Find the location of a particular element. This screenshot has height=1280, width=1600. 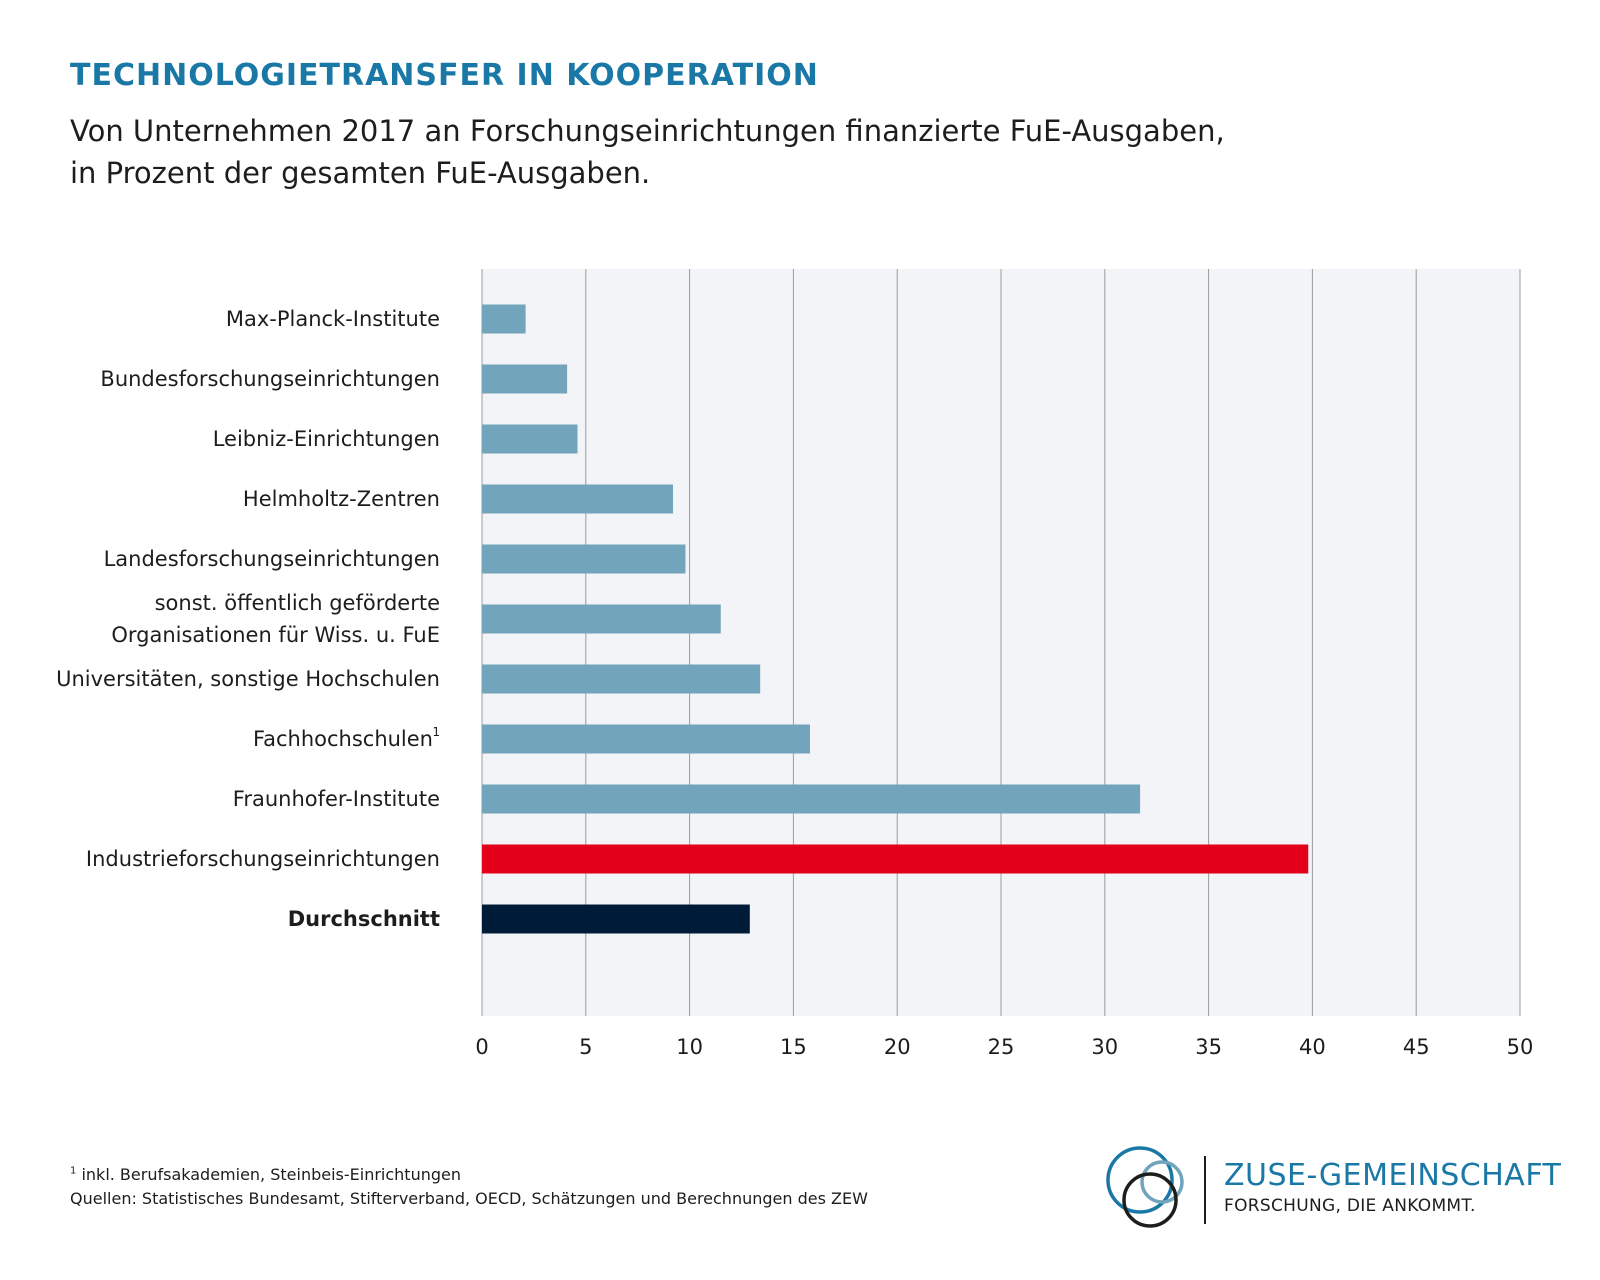

subtitle-line-2: in Prozent der gesamten FuE-Ausgaben. is located at coordinates (360, 173).